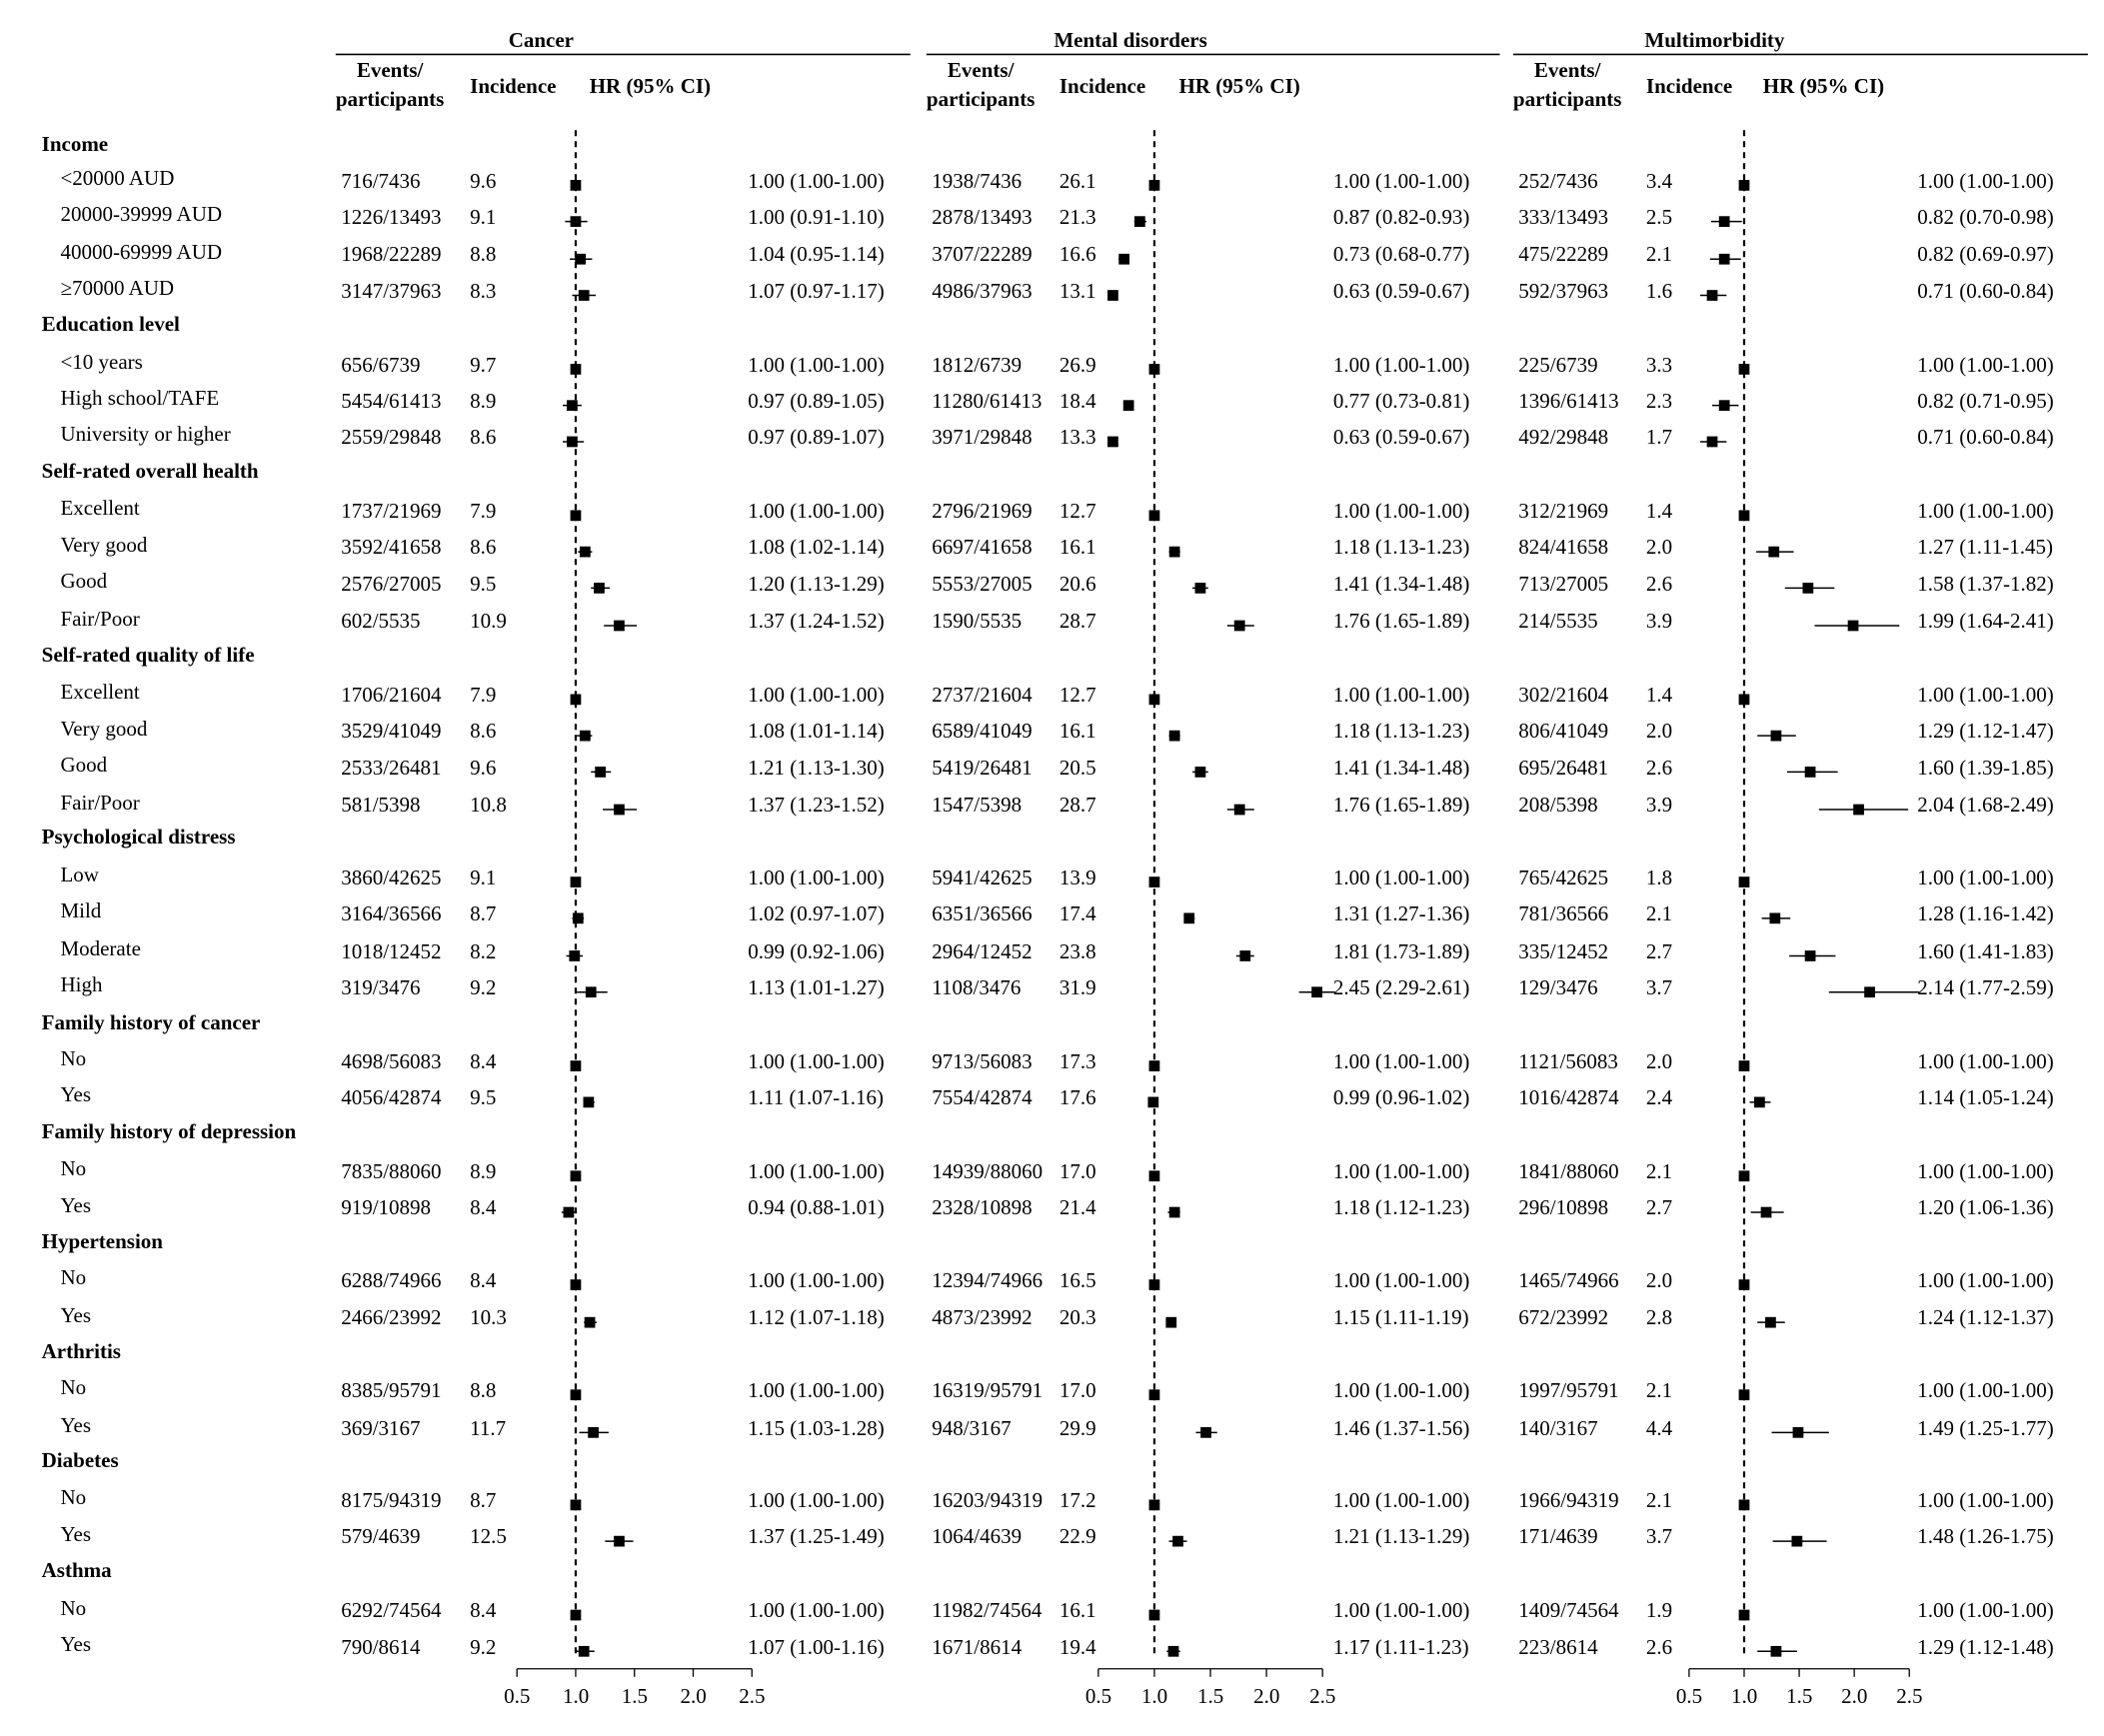 Image resolution: width=2104 pixels, height=1736 pixels. What do you see at coordinates (100, 618) in the screenshot?
I see `row-label: Fair/Poor` at bounding box center [100, 618].